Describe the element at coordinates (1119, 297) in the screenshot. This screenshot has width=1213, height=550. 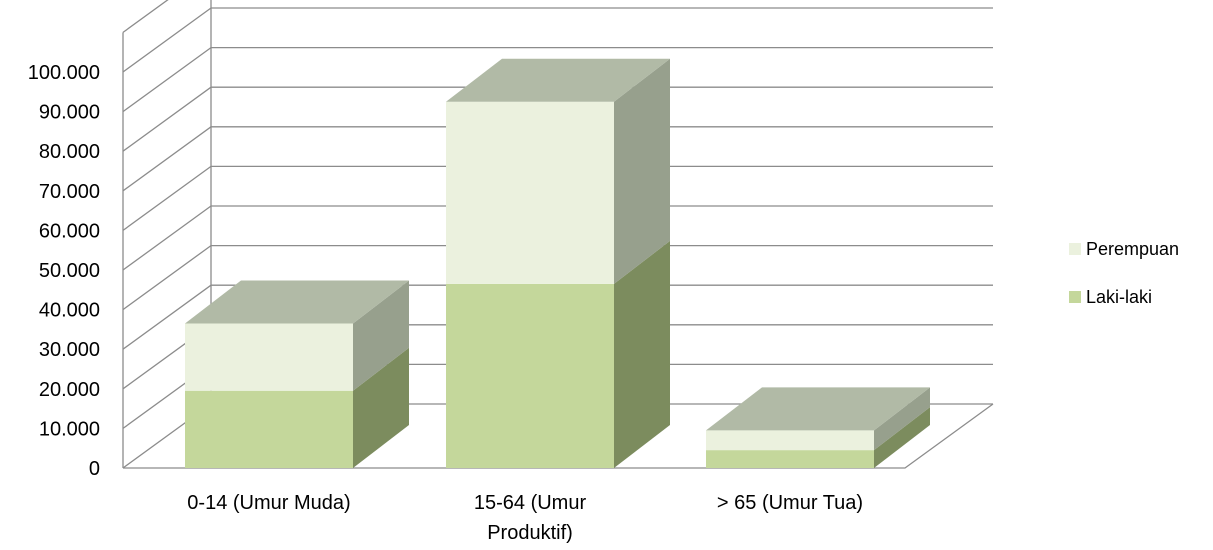
I see `legend-label: Laki-laki` at that location.